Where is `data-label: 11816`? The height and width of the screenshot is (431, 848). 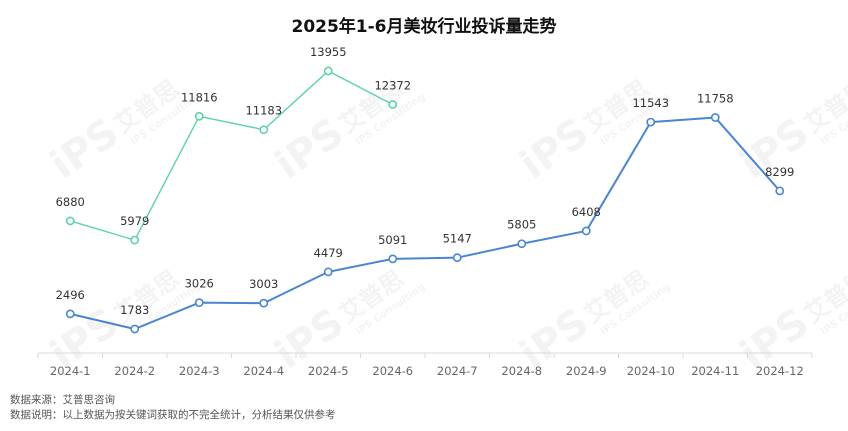 data-label: 11816 is located at coordinates (199, 97).